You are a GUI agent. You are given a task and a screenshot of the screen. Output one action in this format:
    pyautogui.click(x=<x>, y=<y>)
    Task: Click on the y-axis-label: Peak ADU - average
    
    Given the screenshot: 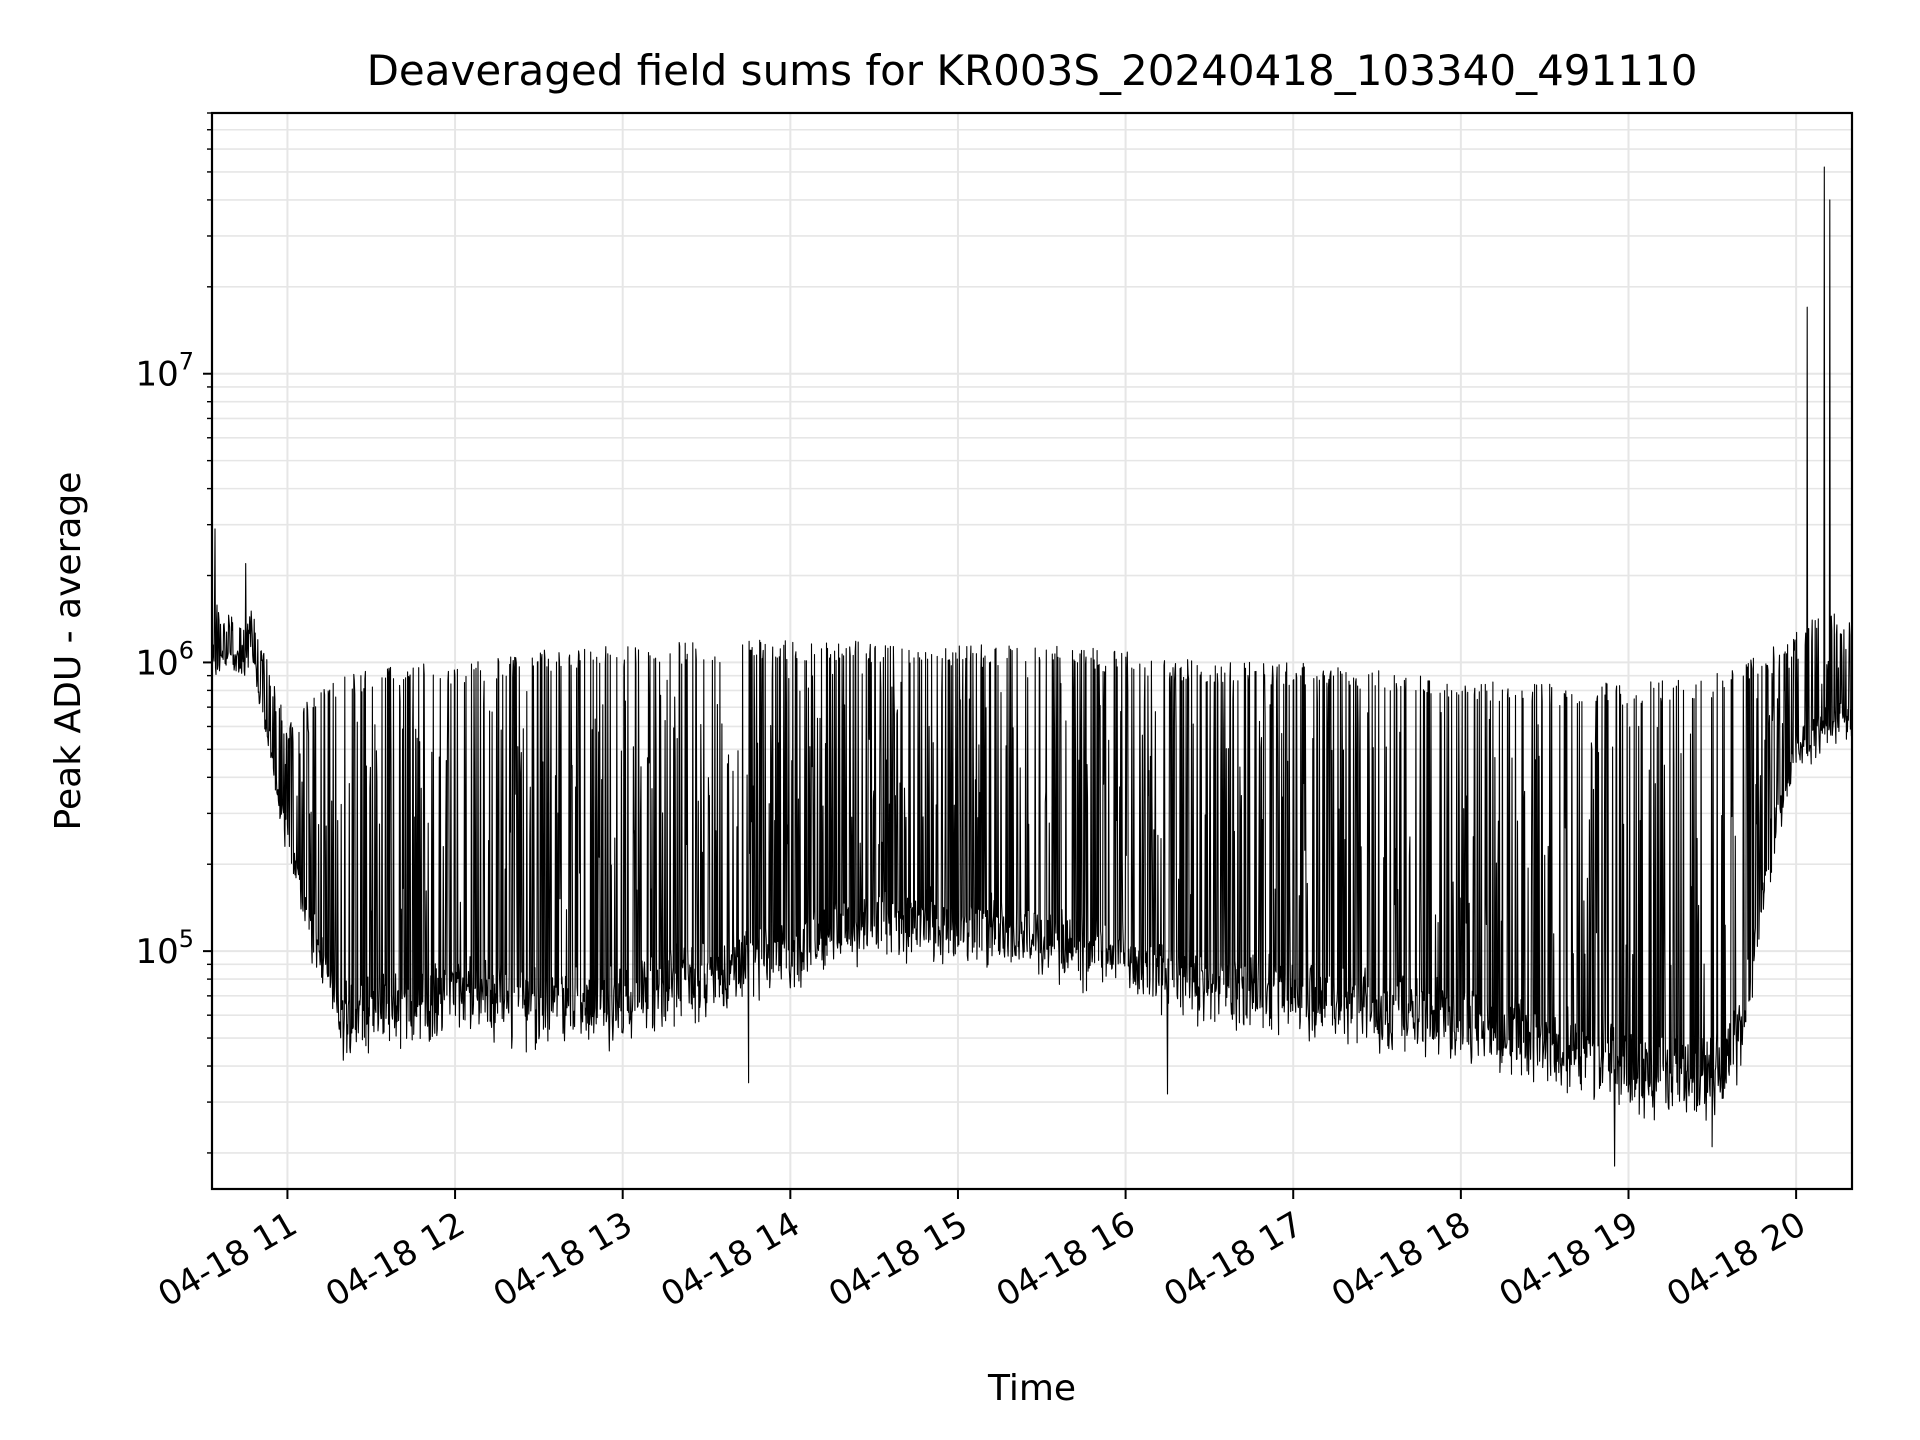 What is the action you would take?
    pyautogui.click(x=68, y=651)
    